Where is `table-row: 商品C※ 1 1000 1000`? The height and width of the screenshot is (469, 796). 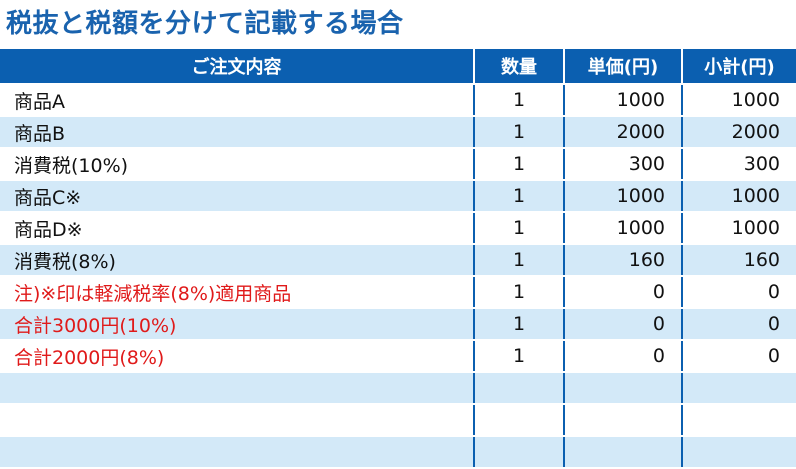
table-row: 商品C※ 1 1000 1000 is located at coordinates (398, 196).